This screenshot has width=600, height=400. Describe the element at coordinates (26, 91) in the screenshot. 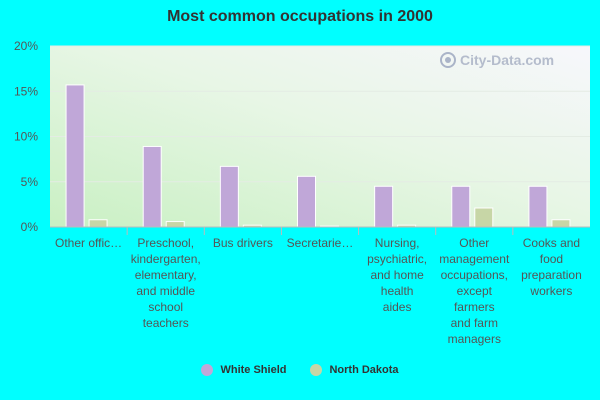

I see `y-tick-label: 15%` at that location.